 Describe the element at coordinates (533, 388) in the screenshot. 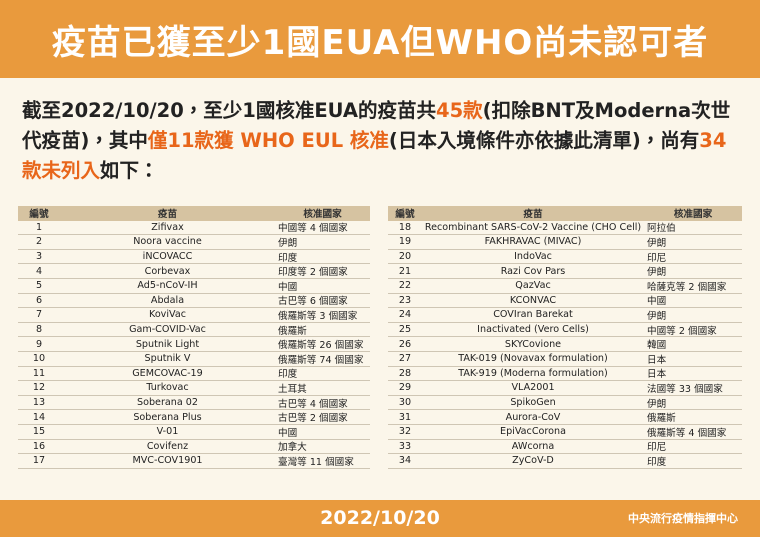

I see `vaccine-name: VLA2001` at that location.